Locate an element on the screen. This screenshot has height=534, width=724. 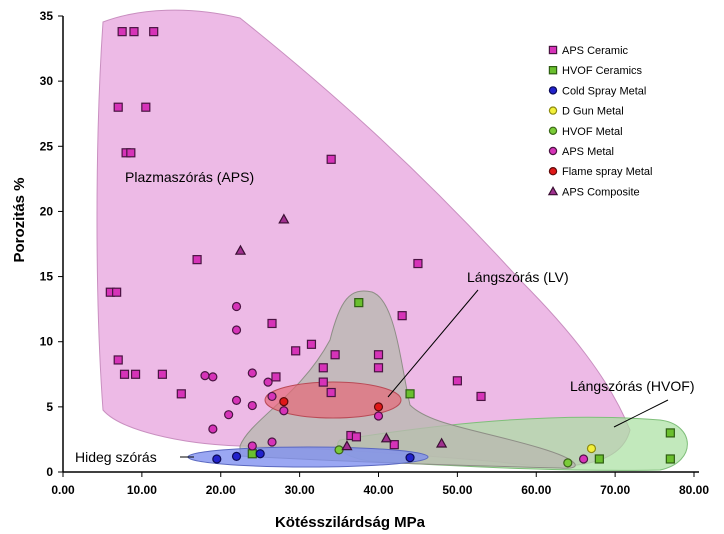
y-tick-label: 0 is located at coordinates (49, 472).